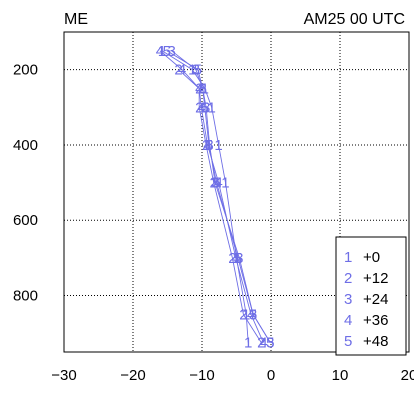 The width and height of the screenshot is (414, 413). What do you see at coordinates (375, 341) in the screenshot?
I see `legend-label: +48` at bounding box center [375, 341].